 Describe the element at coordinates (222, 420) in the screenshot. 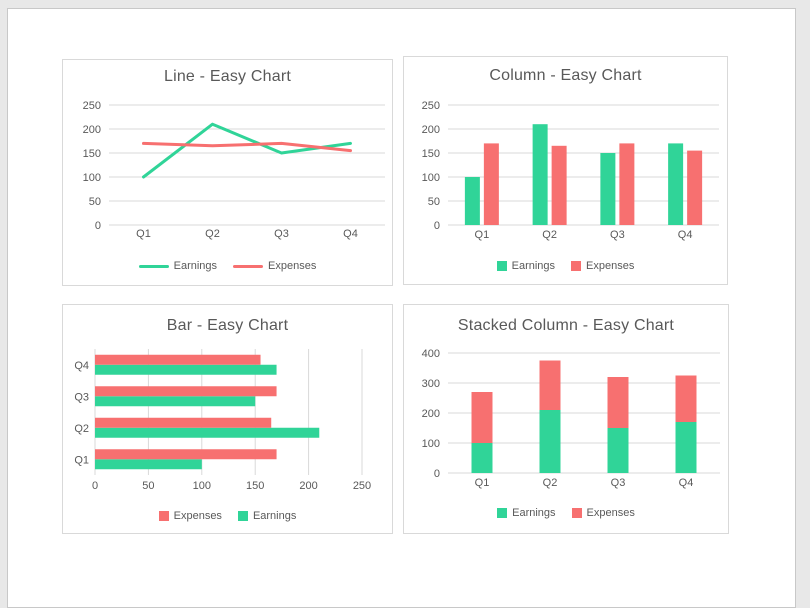

I see `bar-chart-plot: 0 50 100 150 200 250 Q1 Q2 Q3 Q4` at that location.